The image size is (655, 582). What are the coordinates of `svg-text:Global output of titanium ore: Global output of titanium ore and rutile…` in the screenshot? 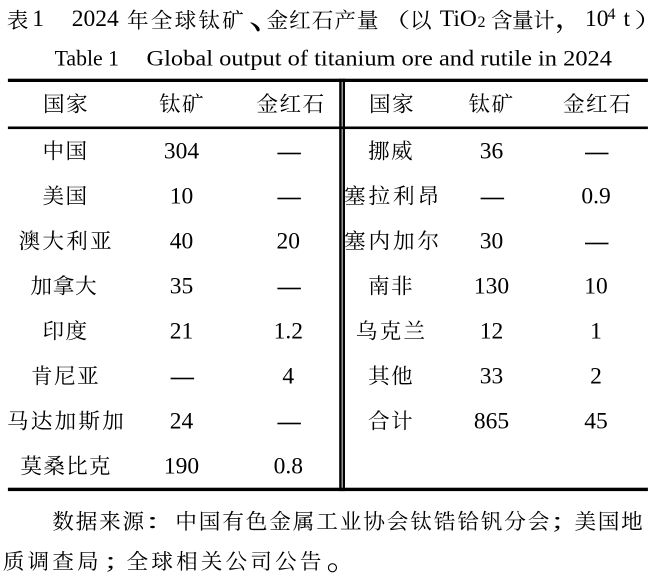 It's located at (380, 57).